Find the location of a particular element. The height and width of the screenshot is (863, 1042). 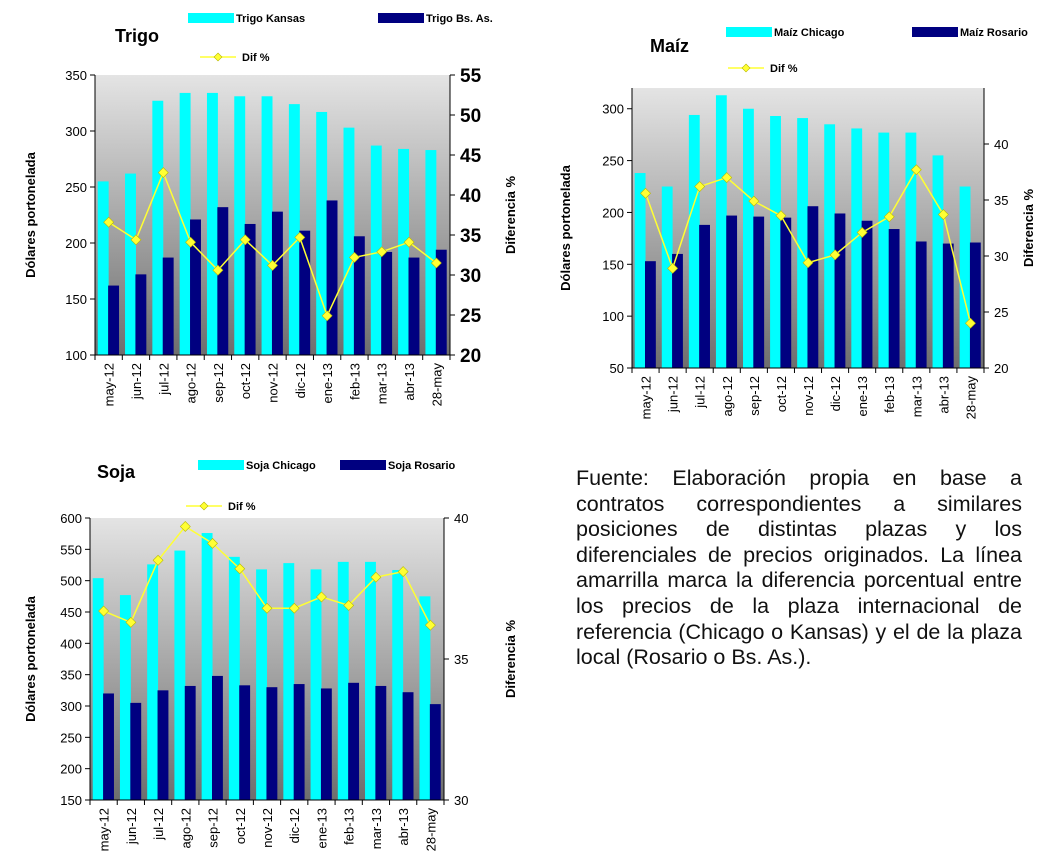

trigo-y2tick-45: 45 is located at coordinates (471, 156).